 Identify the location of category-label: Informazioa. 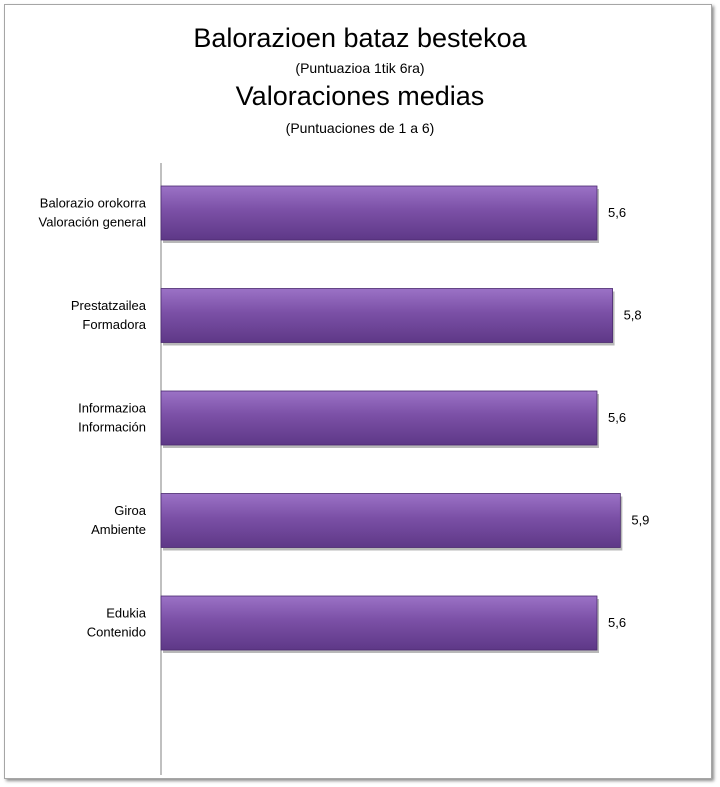
(112, 408).